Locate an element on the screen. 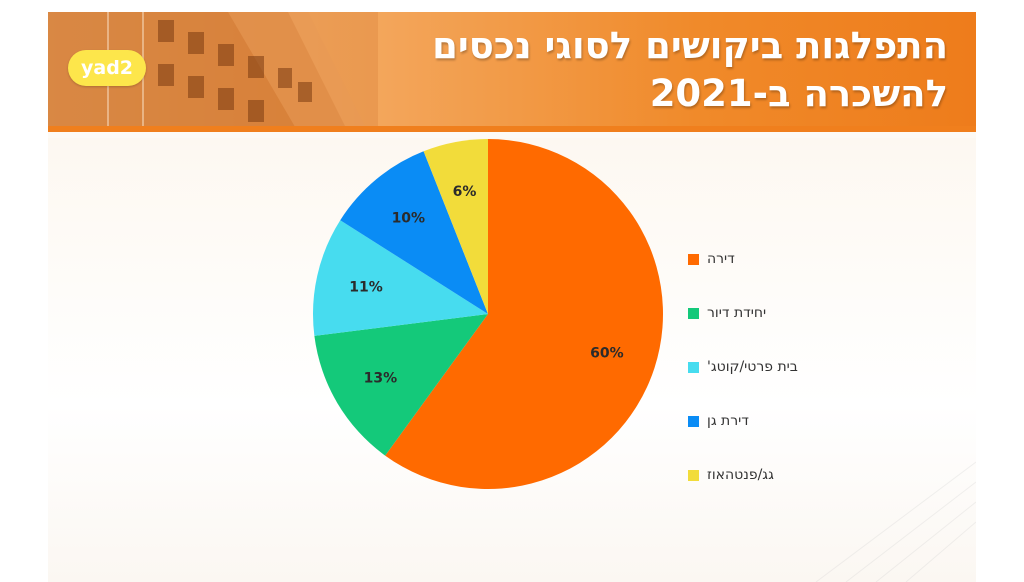 This screenshot has width=1024, height=582. legend-label: דירת גן is located at coordinates (728, 421).